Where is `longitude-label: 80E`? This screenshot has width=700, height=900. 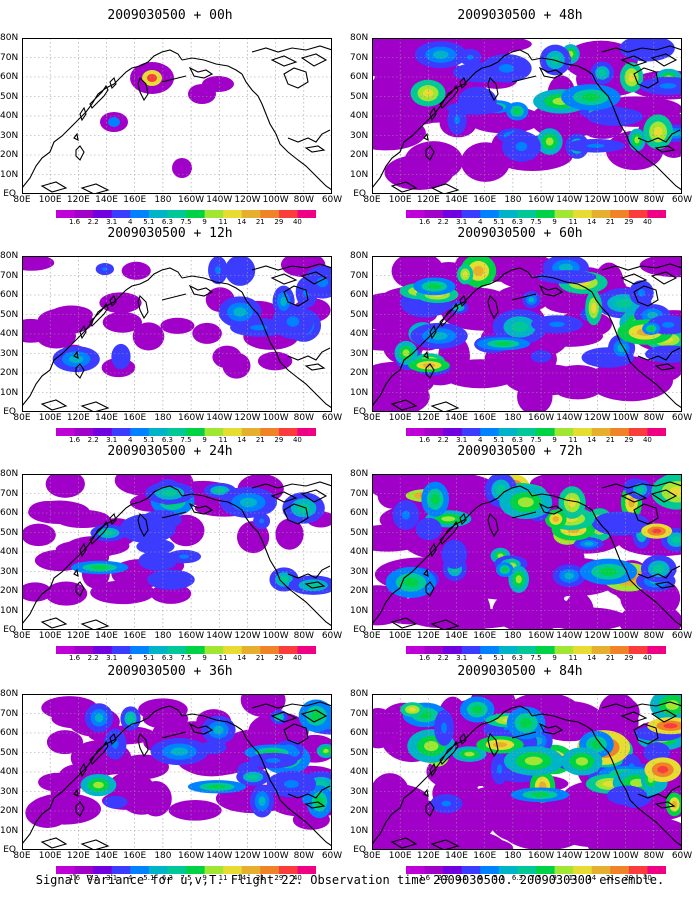 longitude-label: 80E is located at coordinates (372, 636).